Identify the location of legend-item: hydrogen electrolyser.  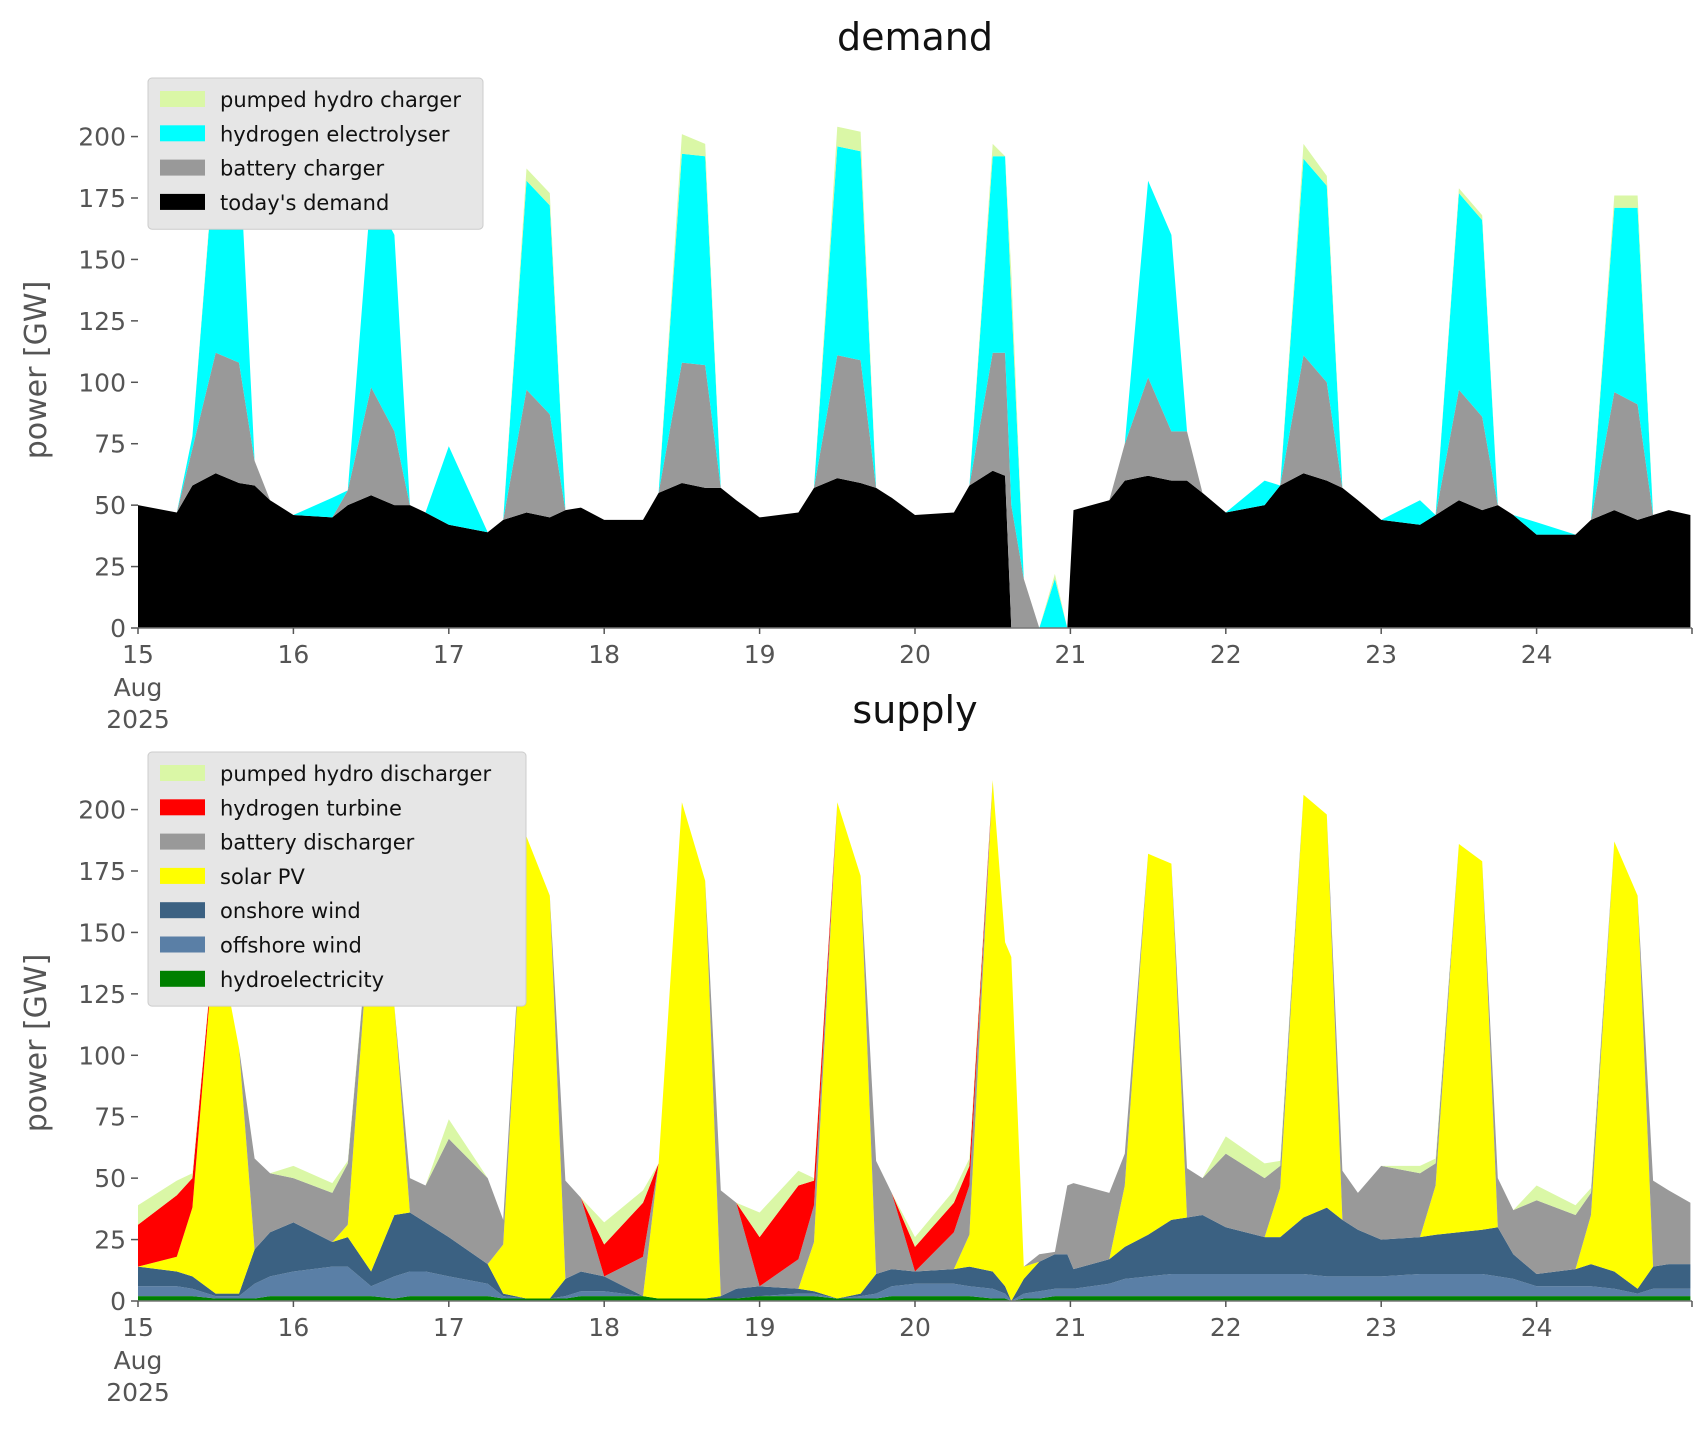
(305, 134).